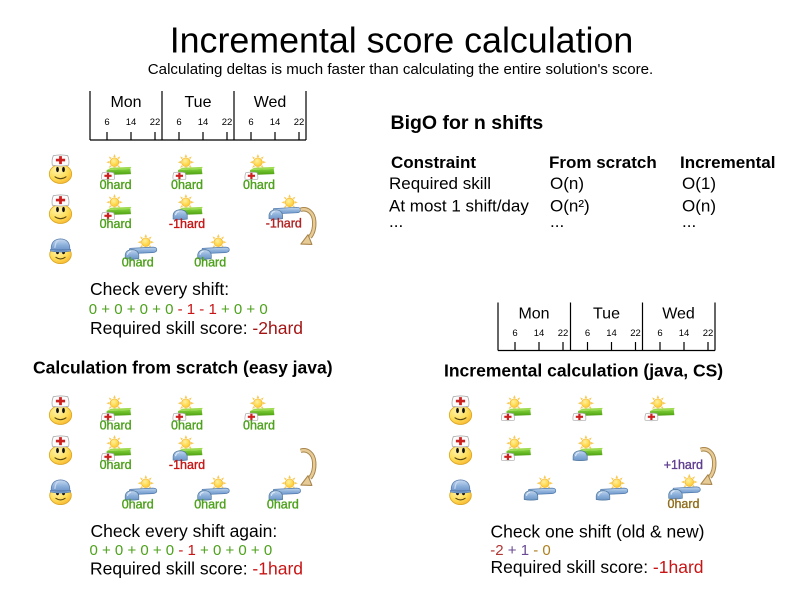 The height and width of the screenshot is (600, 800). Describe the element at coordinates (467, 123) in the screenshot. I see `svg-text: BigO for n shifts` at that location.